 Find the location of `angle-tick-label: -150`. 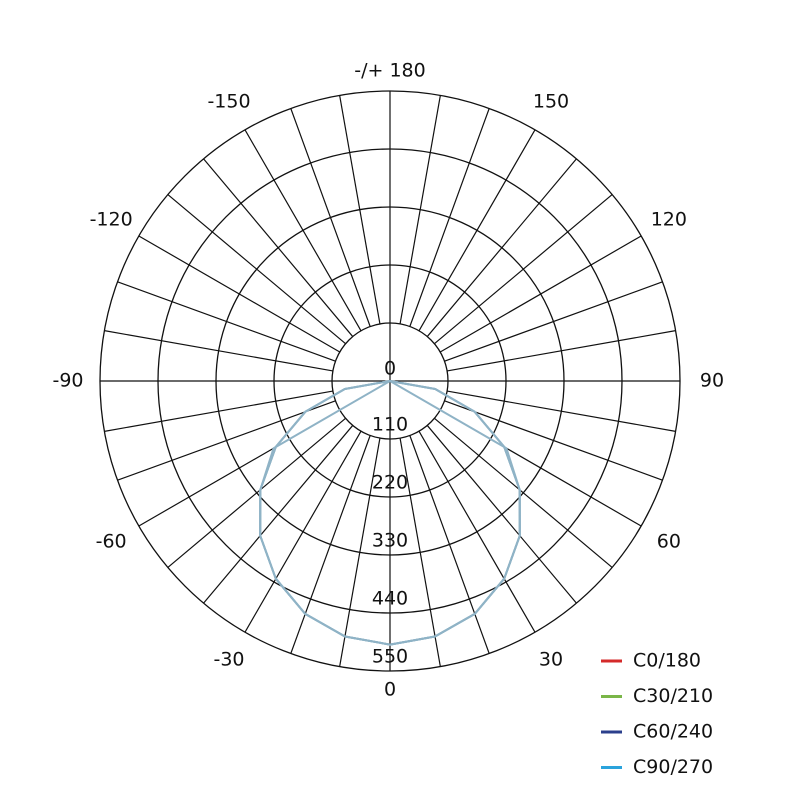

angle-tick-label: -150 is located at coordinates (228, 102).